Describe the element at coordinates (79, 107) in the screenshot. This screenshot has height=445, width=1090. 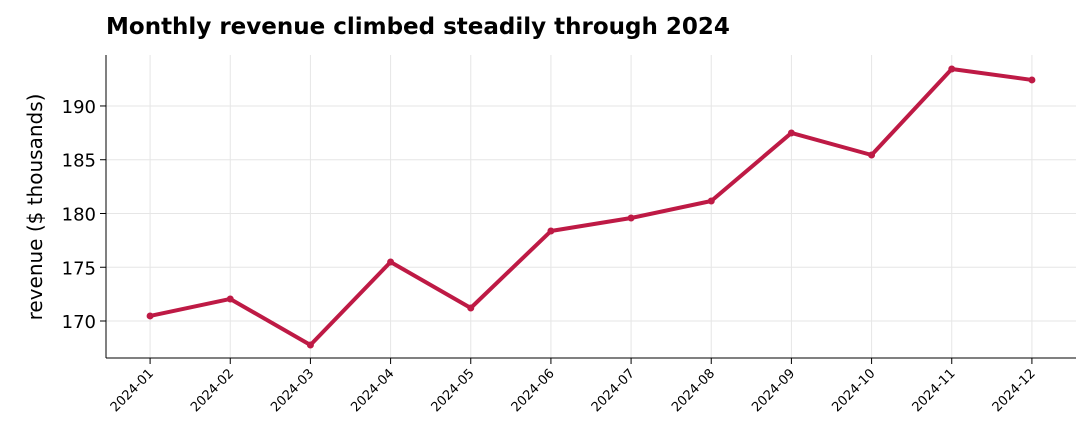
I see `y-tick-label: 190` at that location.